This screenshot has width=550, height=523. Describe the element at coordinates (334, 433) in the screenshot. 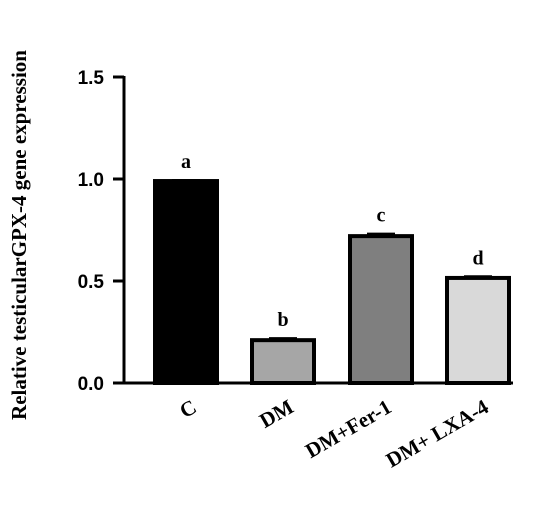

I see `x-axis-tick-labels: C DM DM+Fer-1DM+ LXA-4` at that location.